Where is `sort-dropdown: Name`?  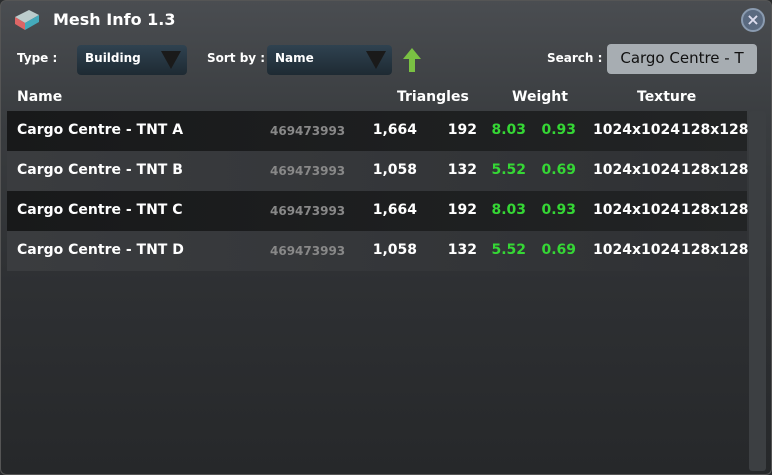 sort-dropdown: Name is located at coordinates (329, 60).